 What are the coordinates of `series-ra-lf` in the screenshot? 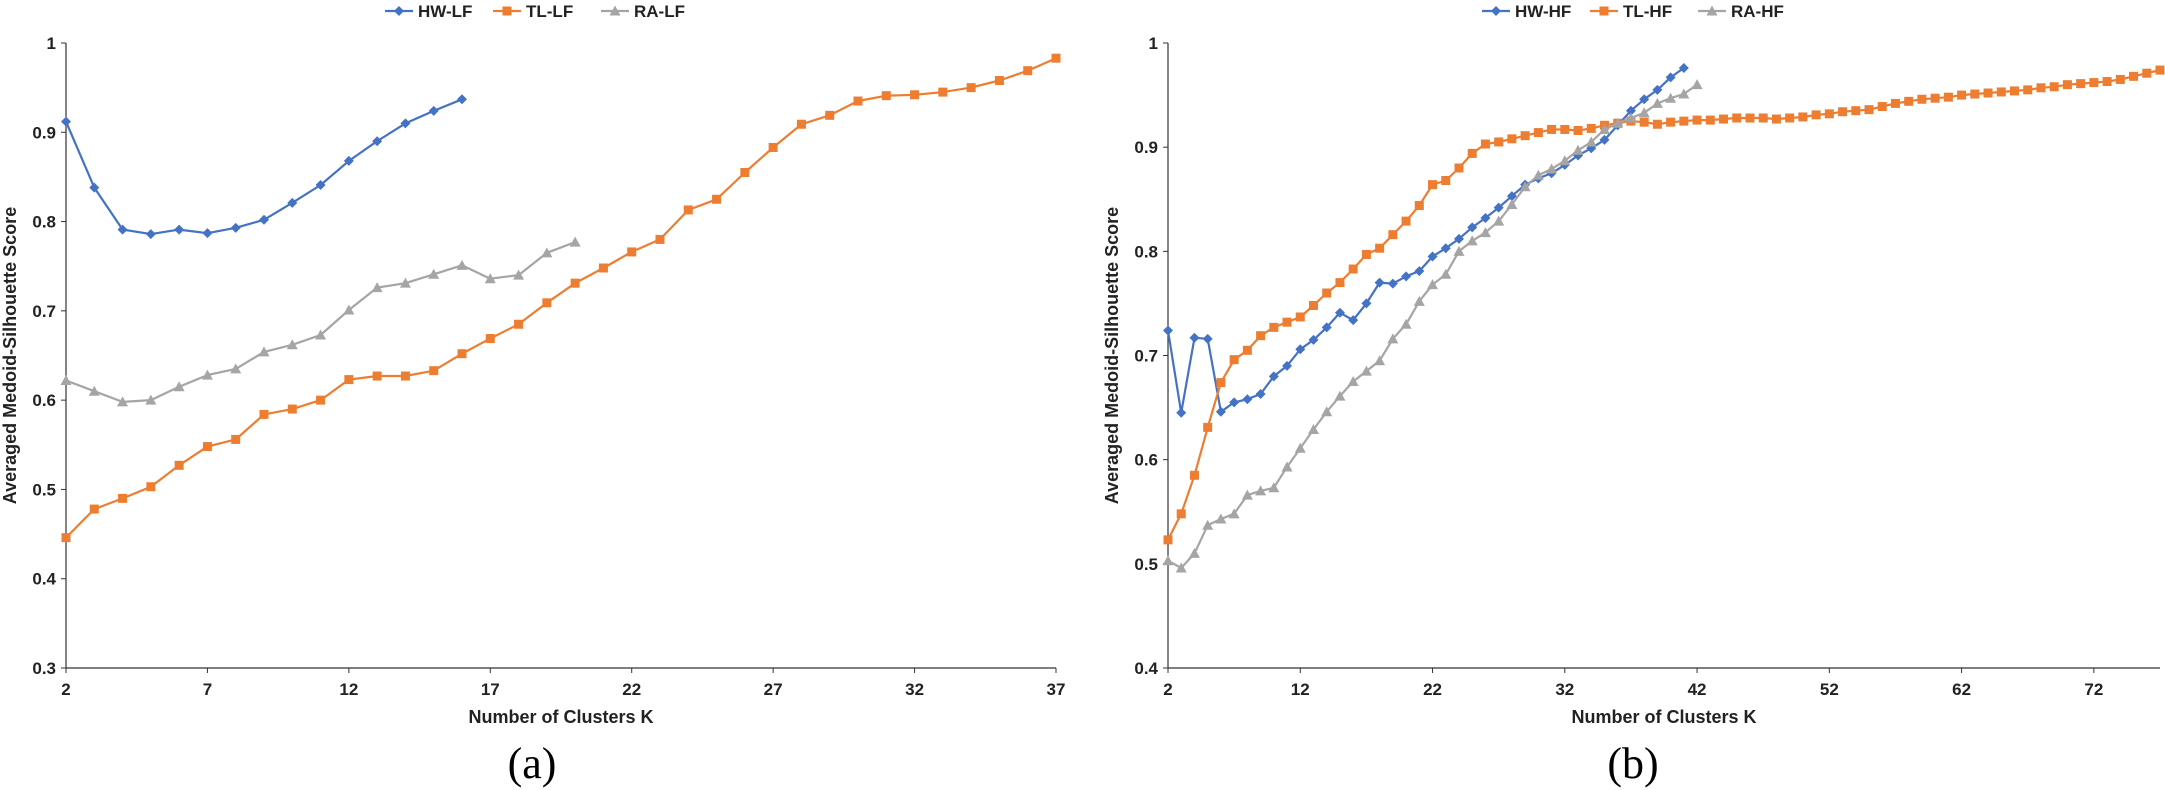 It's located at (320, 321).